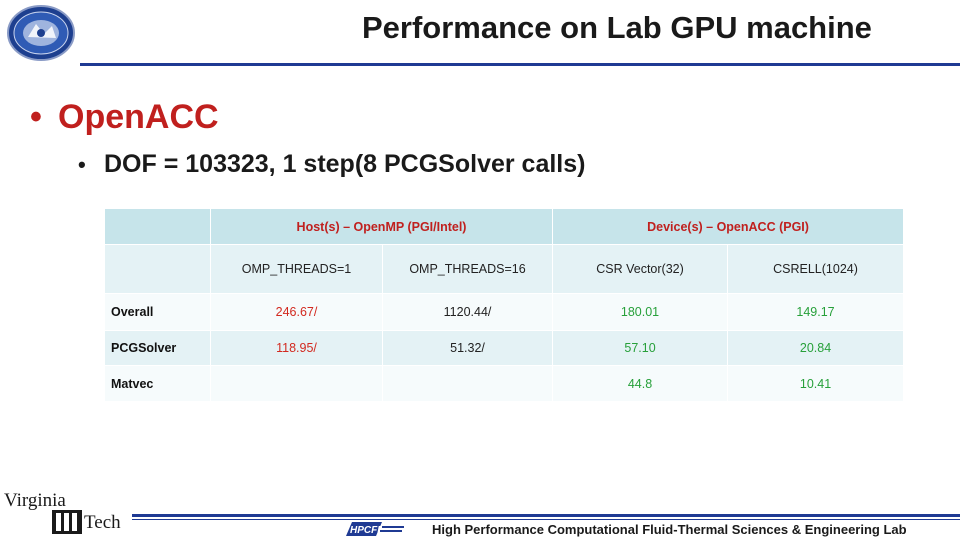 The width and height of the screenshot is (960, 540). I want to click on subheader-csrell: CSRELL(1024), so click(816, 269).